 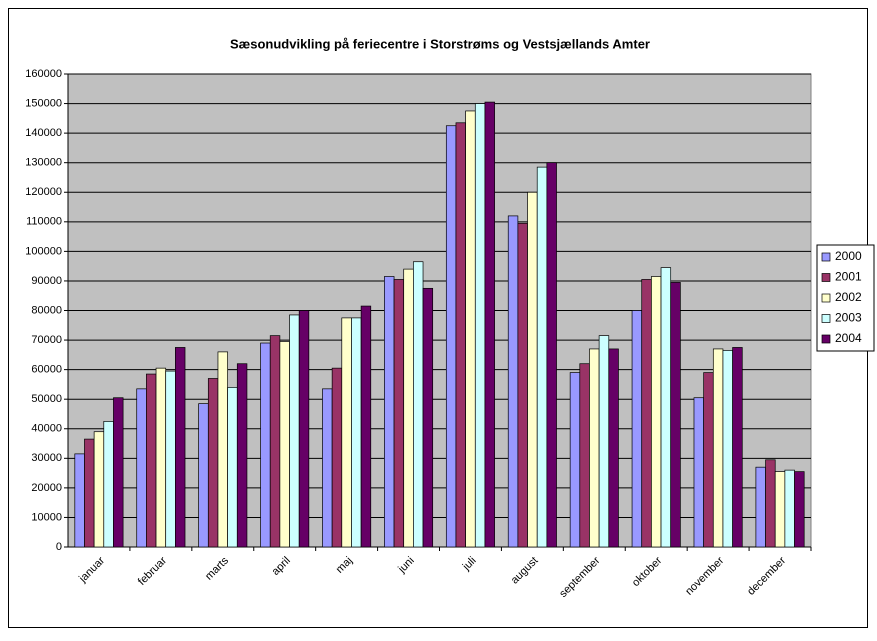 I want to click on legend-label: 2004, so click(x=848, y=338).